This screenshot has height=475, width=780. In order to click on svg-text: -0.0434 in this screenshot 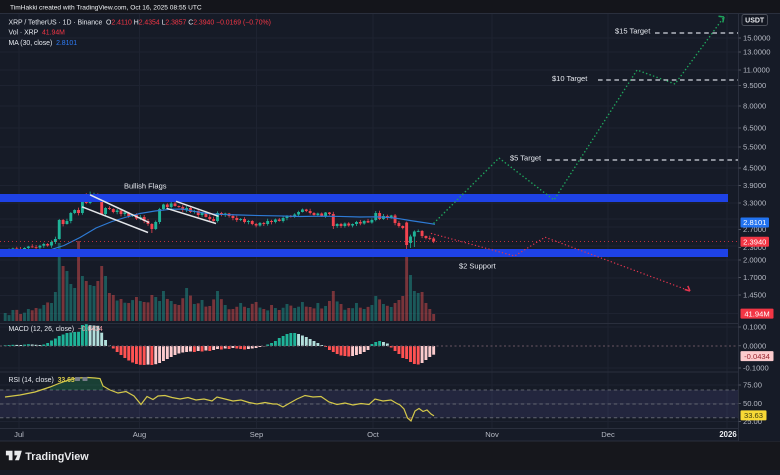, I will do `click(757, 356)`.